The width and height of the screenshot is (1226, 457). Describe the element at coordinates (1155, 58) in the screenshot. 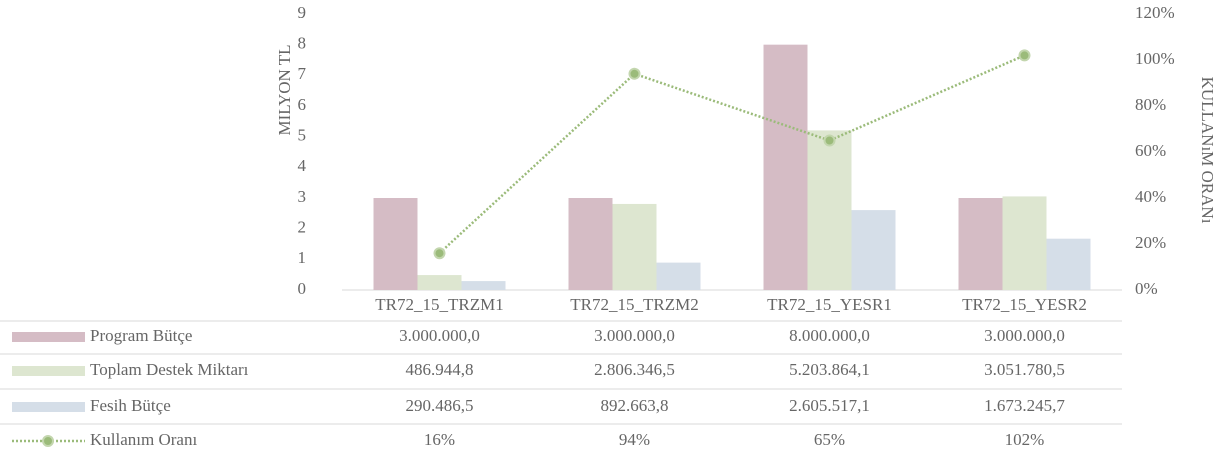

I see `y2-tick-label: 100%` at that location.